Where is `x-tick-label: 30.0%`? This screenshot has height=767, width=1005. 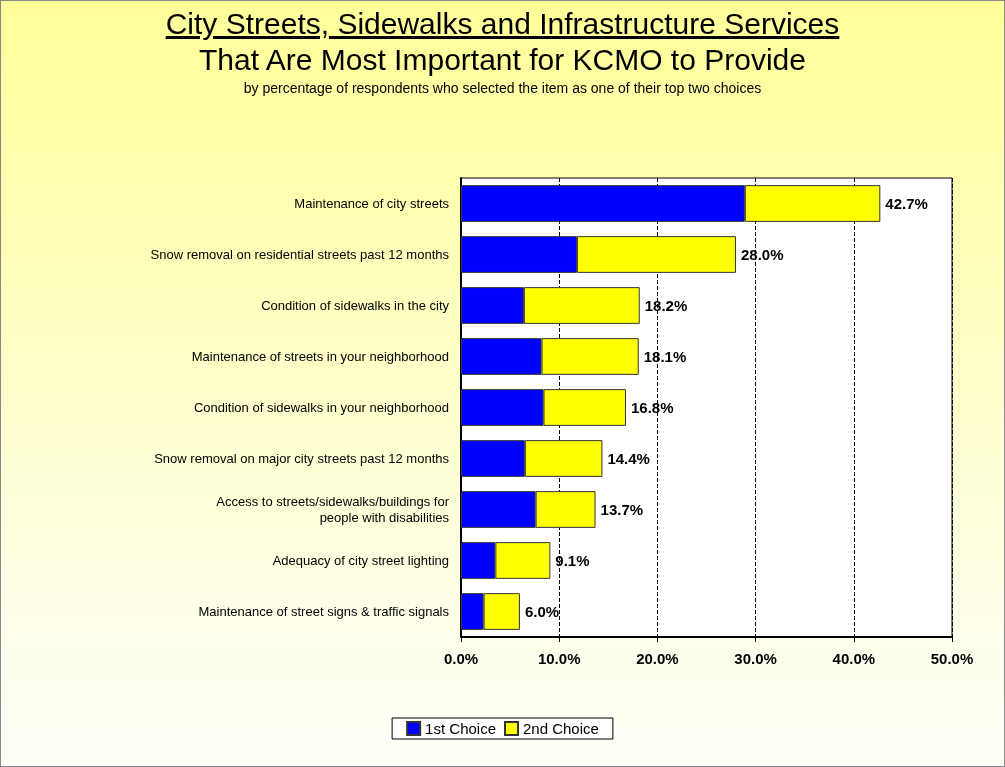
x-tick-label: 30.0% is located at coordinates (755, 658).